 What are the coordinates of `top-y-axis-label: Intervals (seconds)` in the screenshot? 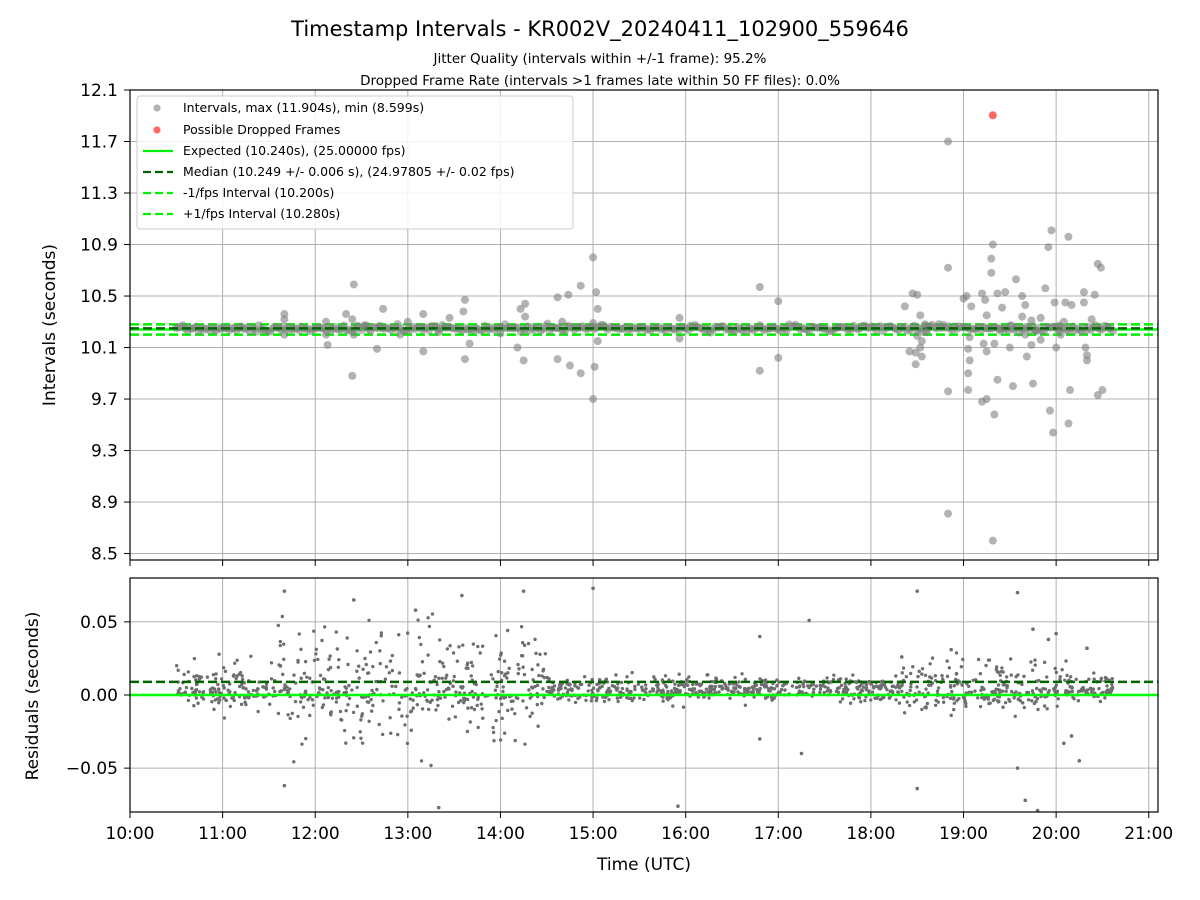 It's located at (50, 325).